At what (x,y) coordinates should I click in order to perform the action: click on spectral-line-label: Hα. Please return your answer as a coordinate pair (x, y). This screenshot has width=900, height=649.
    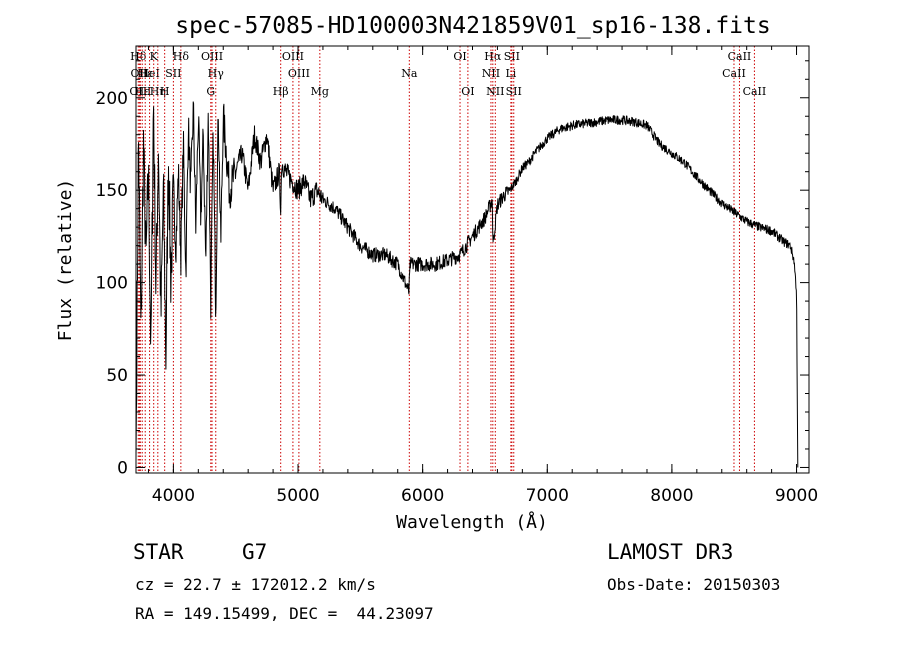
    Looking at the image, I should click on (493, 56).